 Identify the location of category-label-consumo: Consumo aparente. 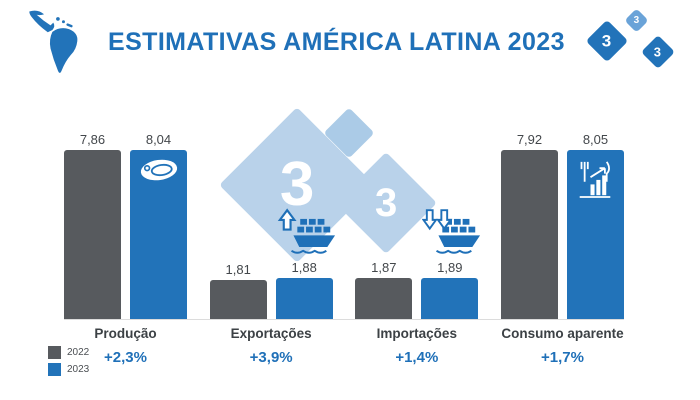
(562, 333).